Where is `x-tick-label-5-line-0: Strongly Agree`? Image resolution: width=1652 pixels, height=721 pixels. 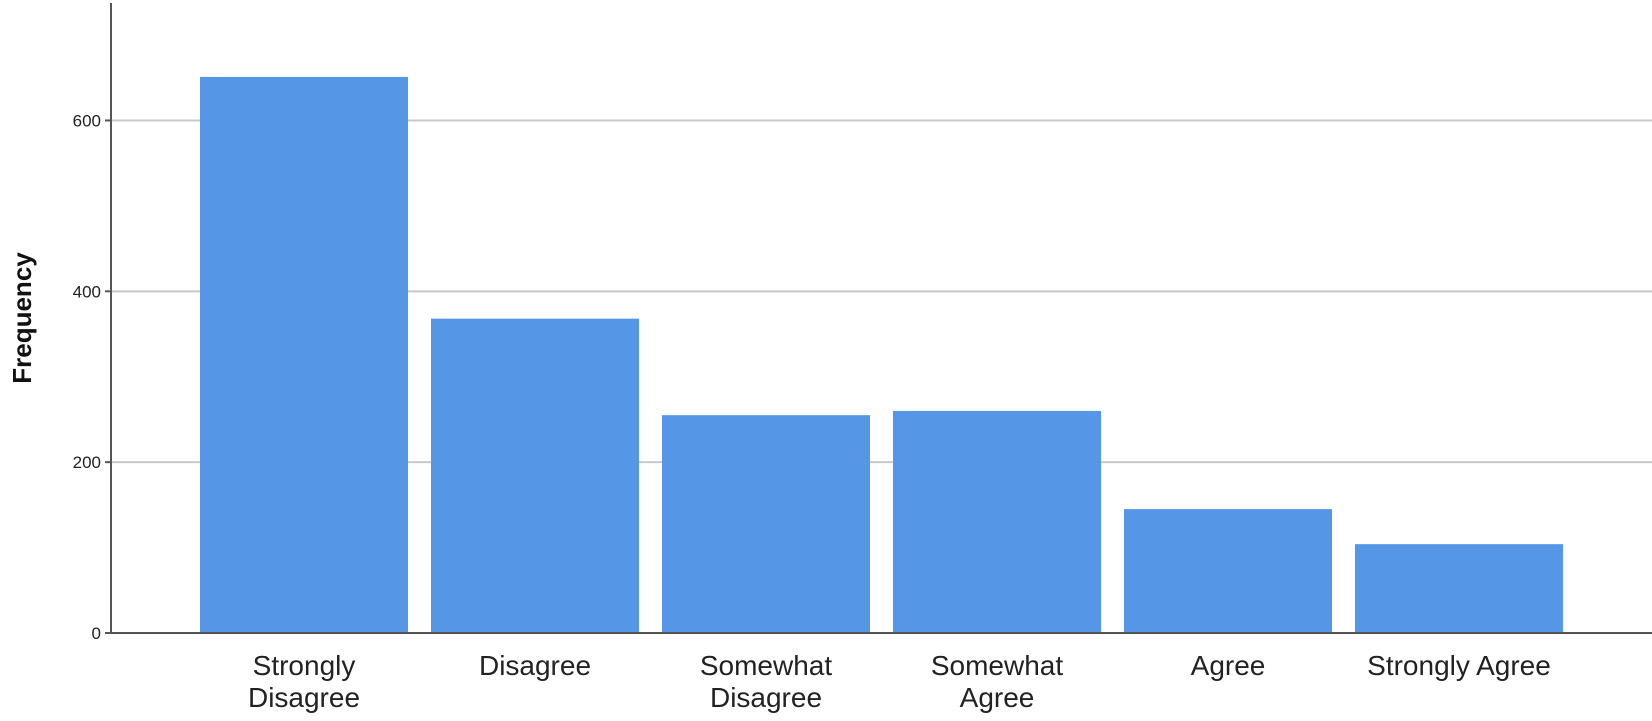 x-tick-label-5-line-0: Strongly Agree is located at coordinates (1459, 665).